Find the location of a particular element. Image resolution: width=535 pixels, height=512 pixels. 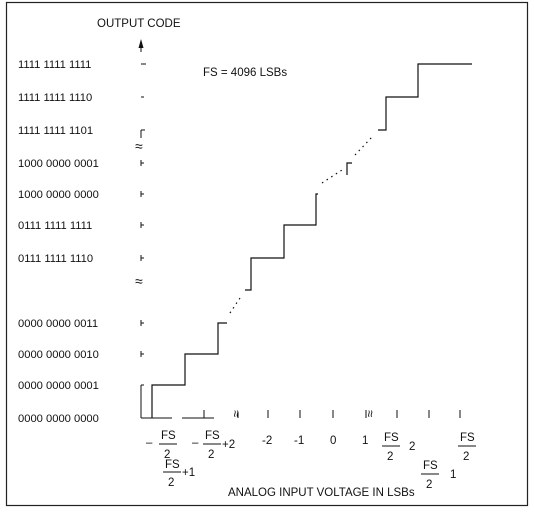

x-label-one: 1 is located at coordinates (365, 441).